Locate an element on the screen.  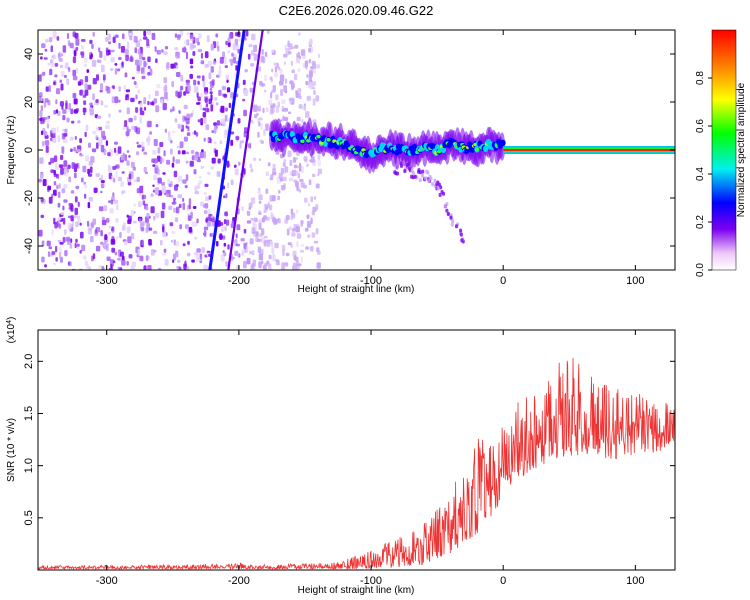
x-tick-label: -200 is located at coordinates (239, 581).